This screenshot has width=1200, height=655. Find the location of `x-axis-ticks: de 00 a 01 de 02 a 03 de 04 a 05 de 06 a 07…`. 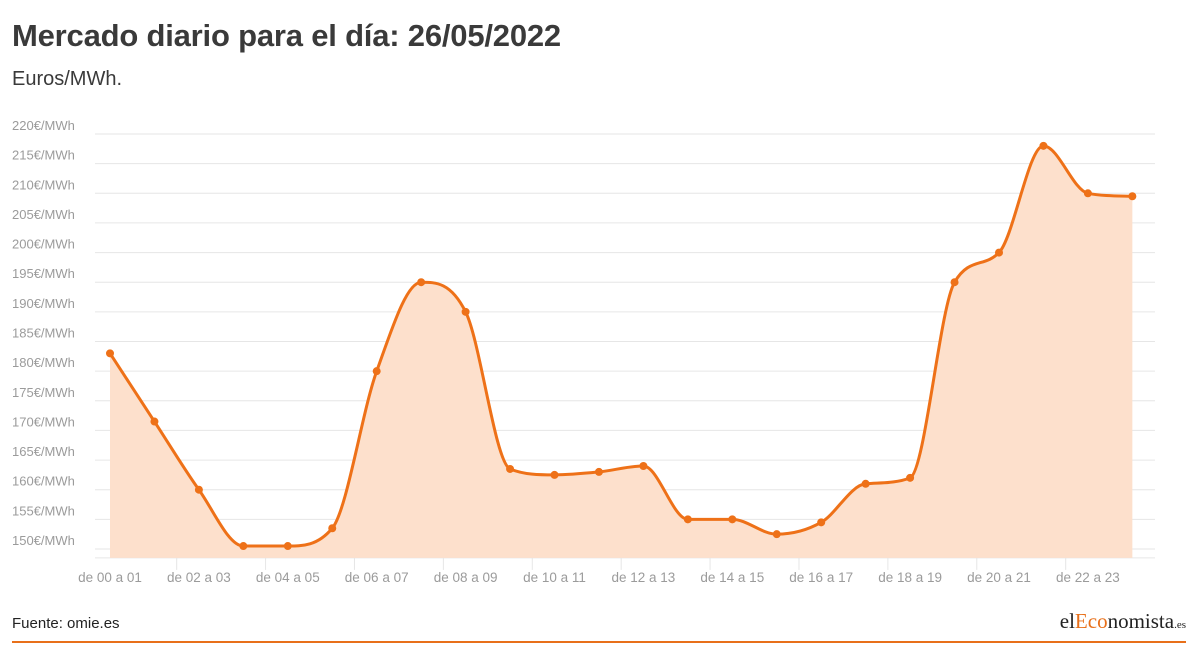

x-axis-ticks: de 00 a 01 de 02 a 03 de 04 a 05 de 06 a 07… is located at coordinates (599, 571).